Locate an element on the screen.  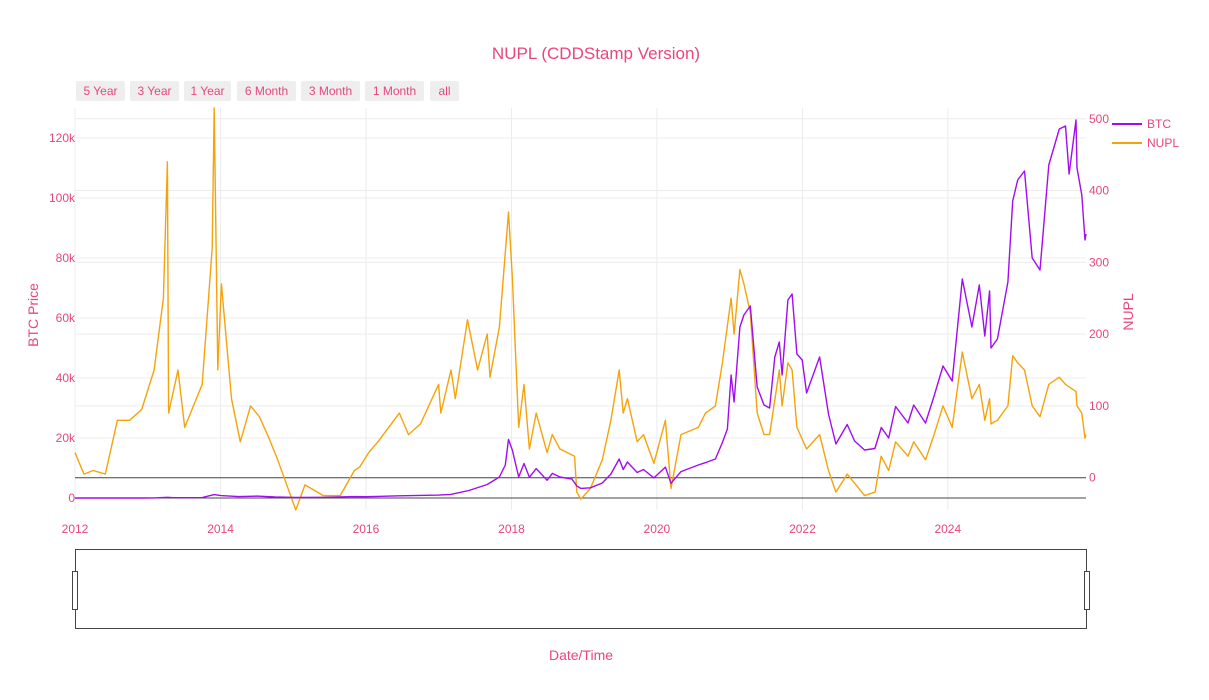
x-tick-label: 2020 is located at coordinates (657, 529).